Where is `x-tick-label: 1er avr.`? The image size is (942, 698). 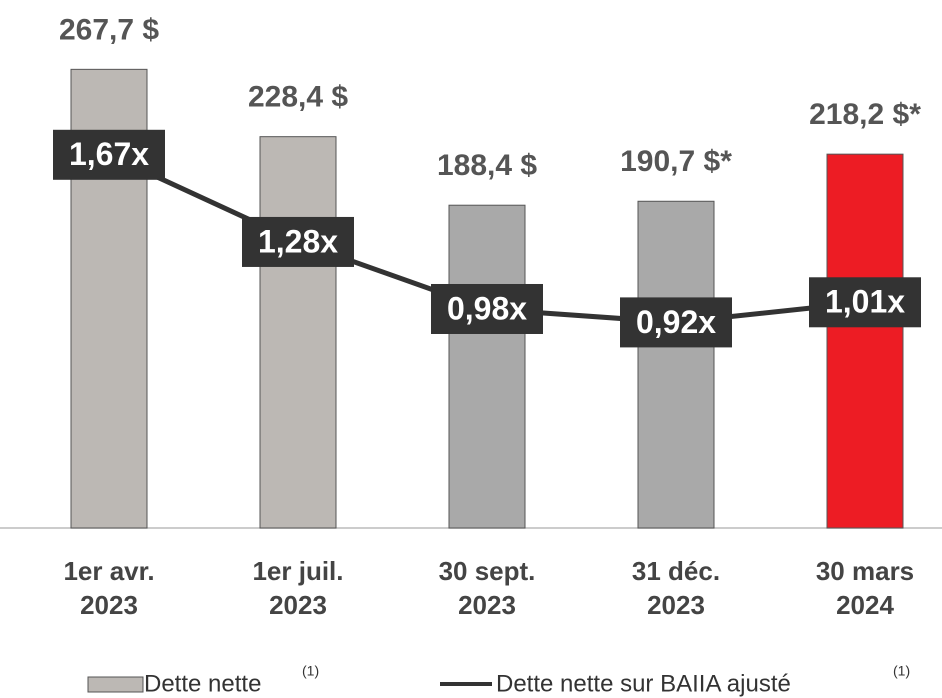 x-tick-label: 1er avr. is located at coordinates (108, 571).